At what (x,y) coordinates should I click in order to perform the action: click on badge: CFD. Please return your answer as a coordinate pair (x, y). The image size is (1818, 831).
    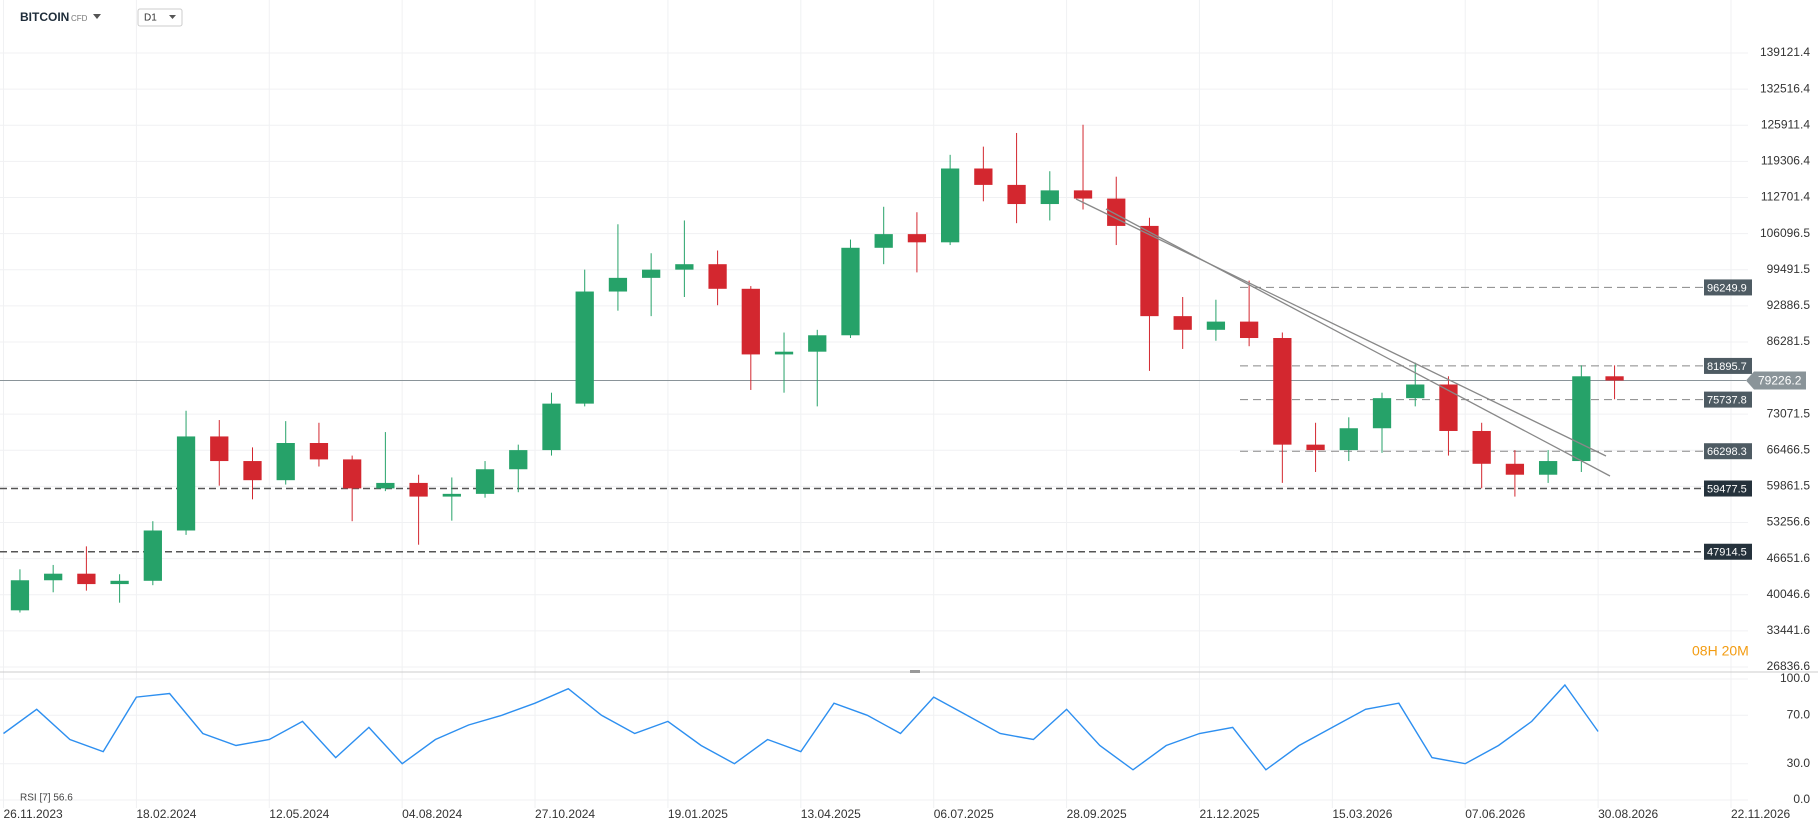
    Looking at the image, I should click on (79, 18).